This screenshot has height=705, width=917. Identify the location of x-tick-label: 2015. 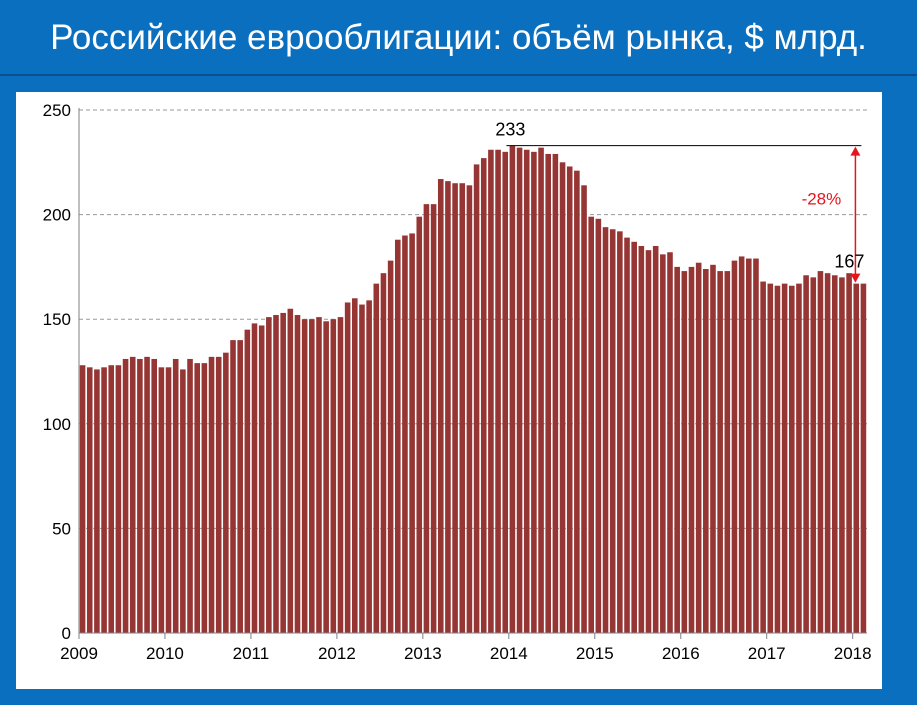
(595, 653).